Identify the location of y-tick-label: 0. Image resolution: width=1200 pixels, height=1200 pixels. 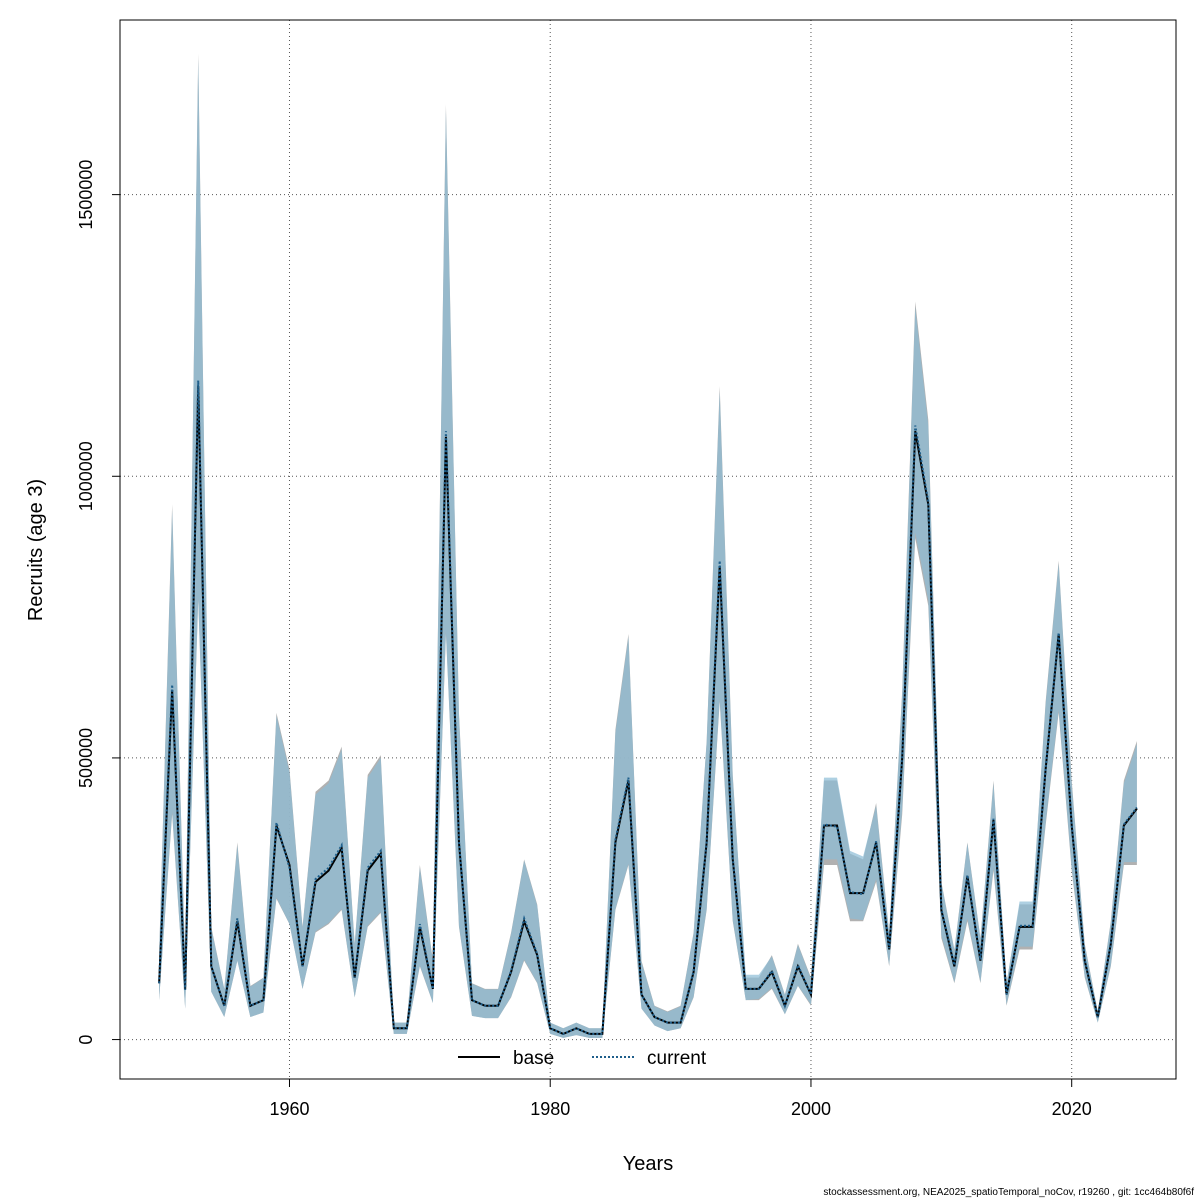
(86, 1040).